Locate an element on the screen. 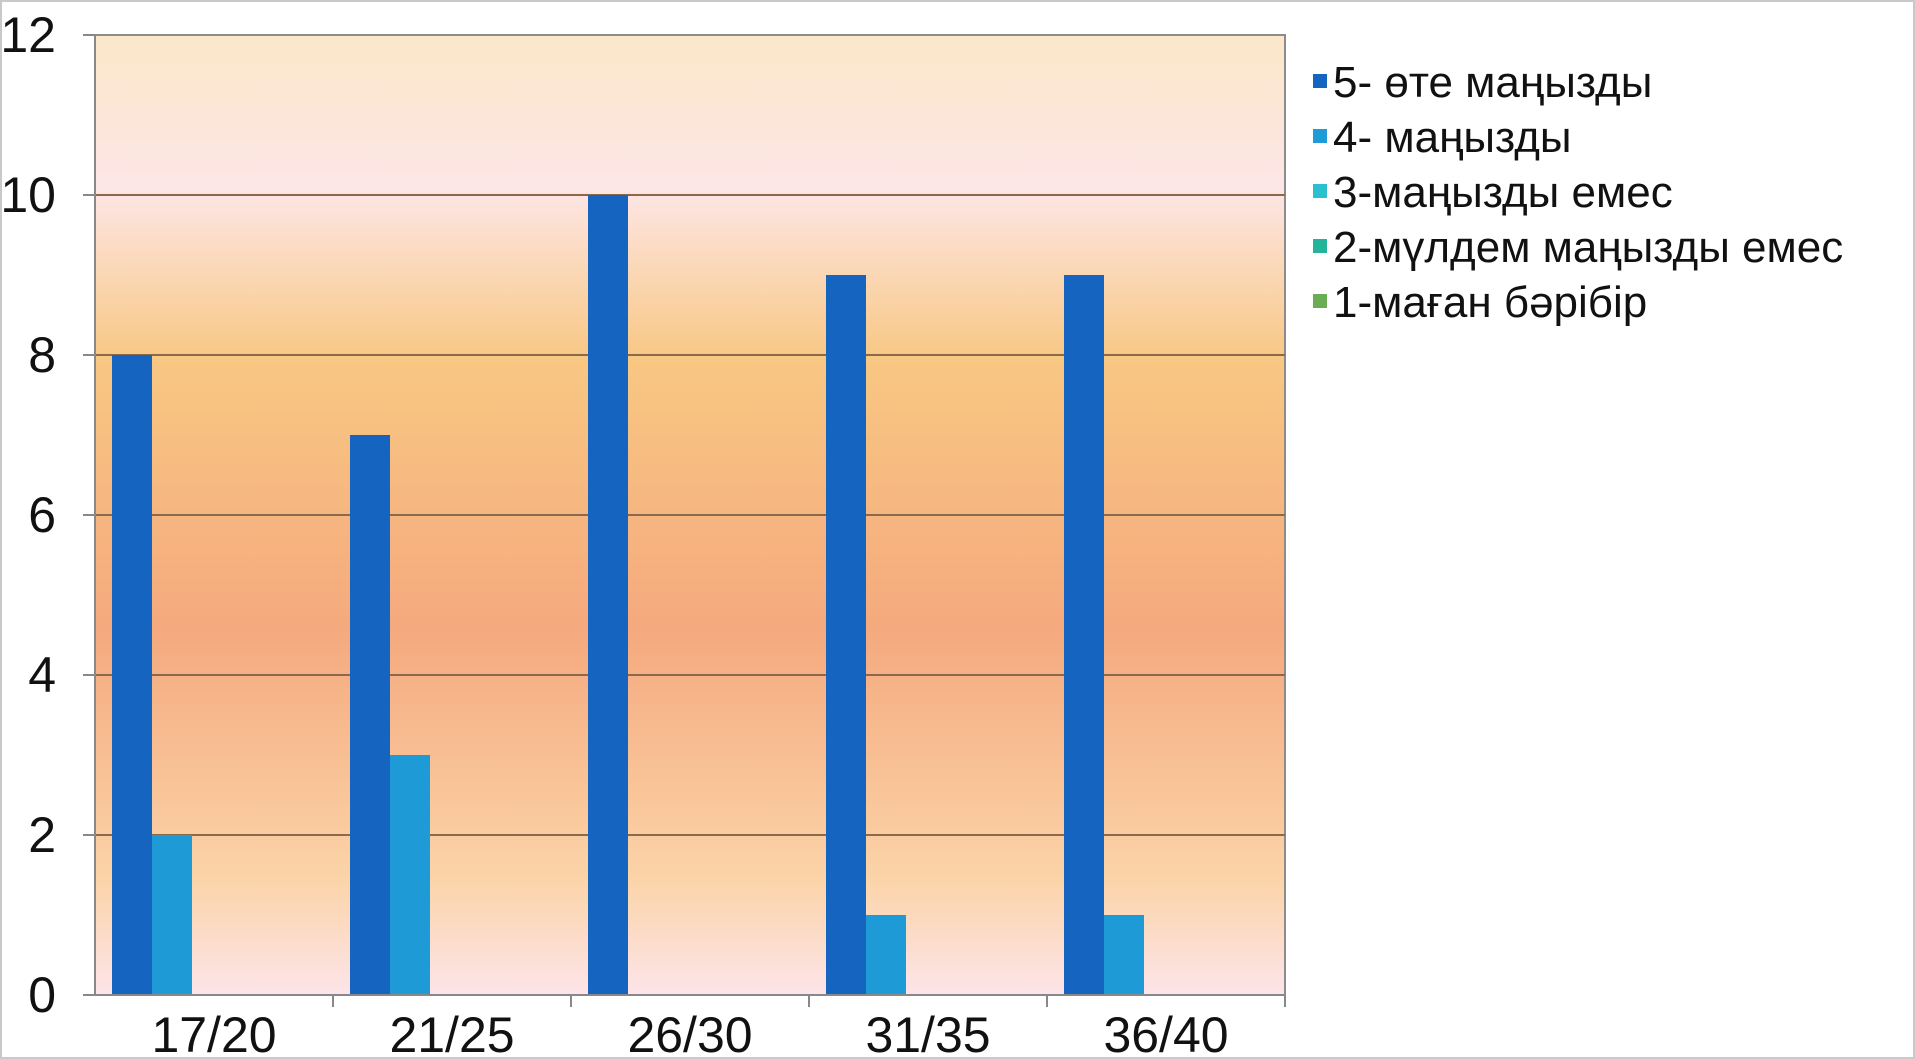 The image size is (1915, 1059). x-tick-label: 21/25 is located at coordinates (451, 1033).